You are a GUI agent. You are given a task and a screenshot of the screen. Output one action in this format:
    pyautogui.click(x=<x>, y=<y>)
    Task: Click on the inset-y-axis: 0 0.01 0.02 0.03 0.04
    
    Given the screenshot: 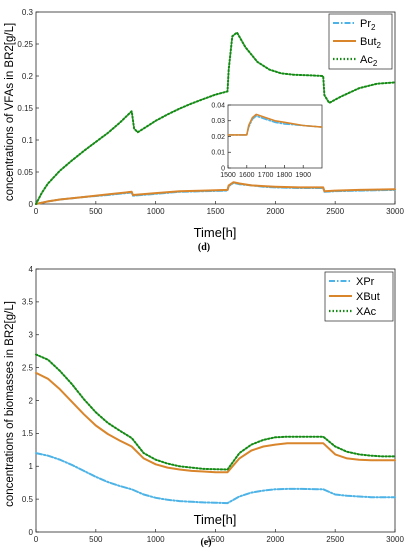 What is the action you would take?
    pyautogui.click(x=221, y=137)
    